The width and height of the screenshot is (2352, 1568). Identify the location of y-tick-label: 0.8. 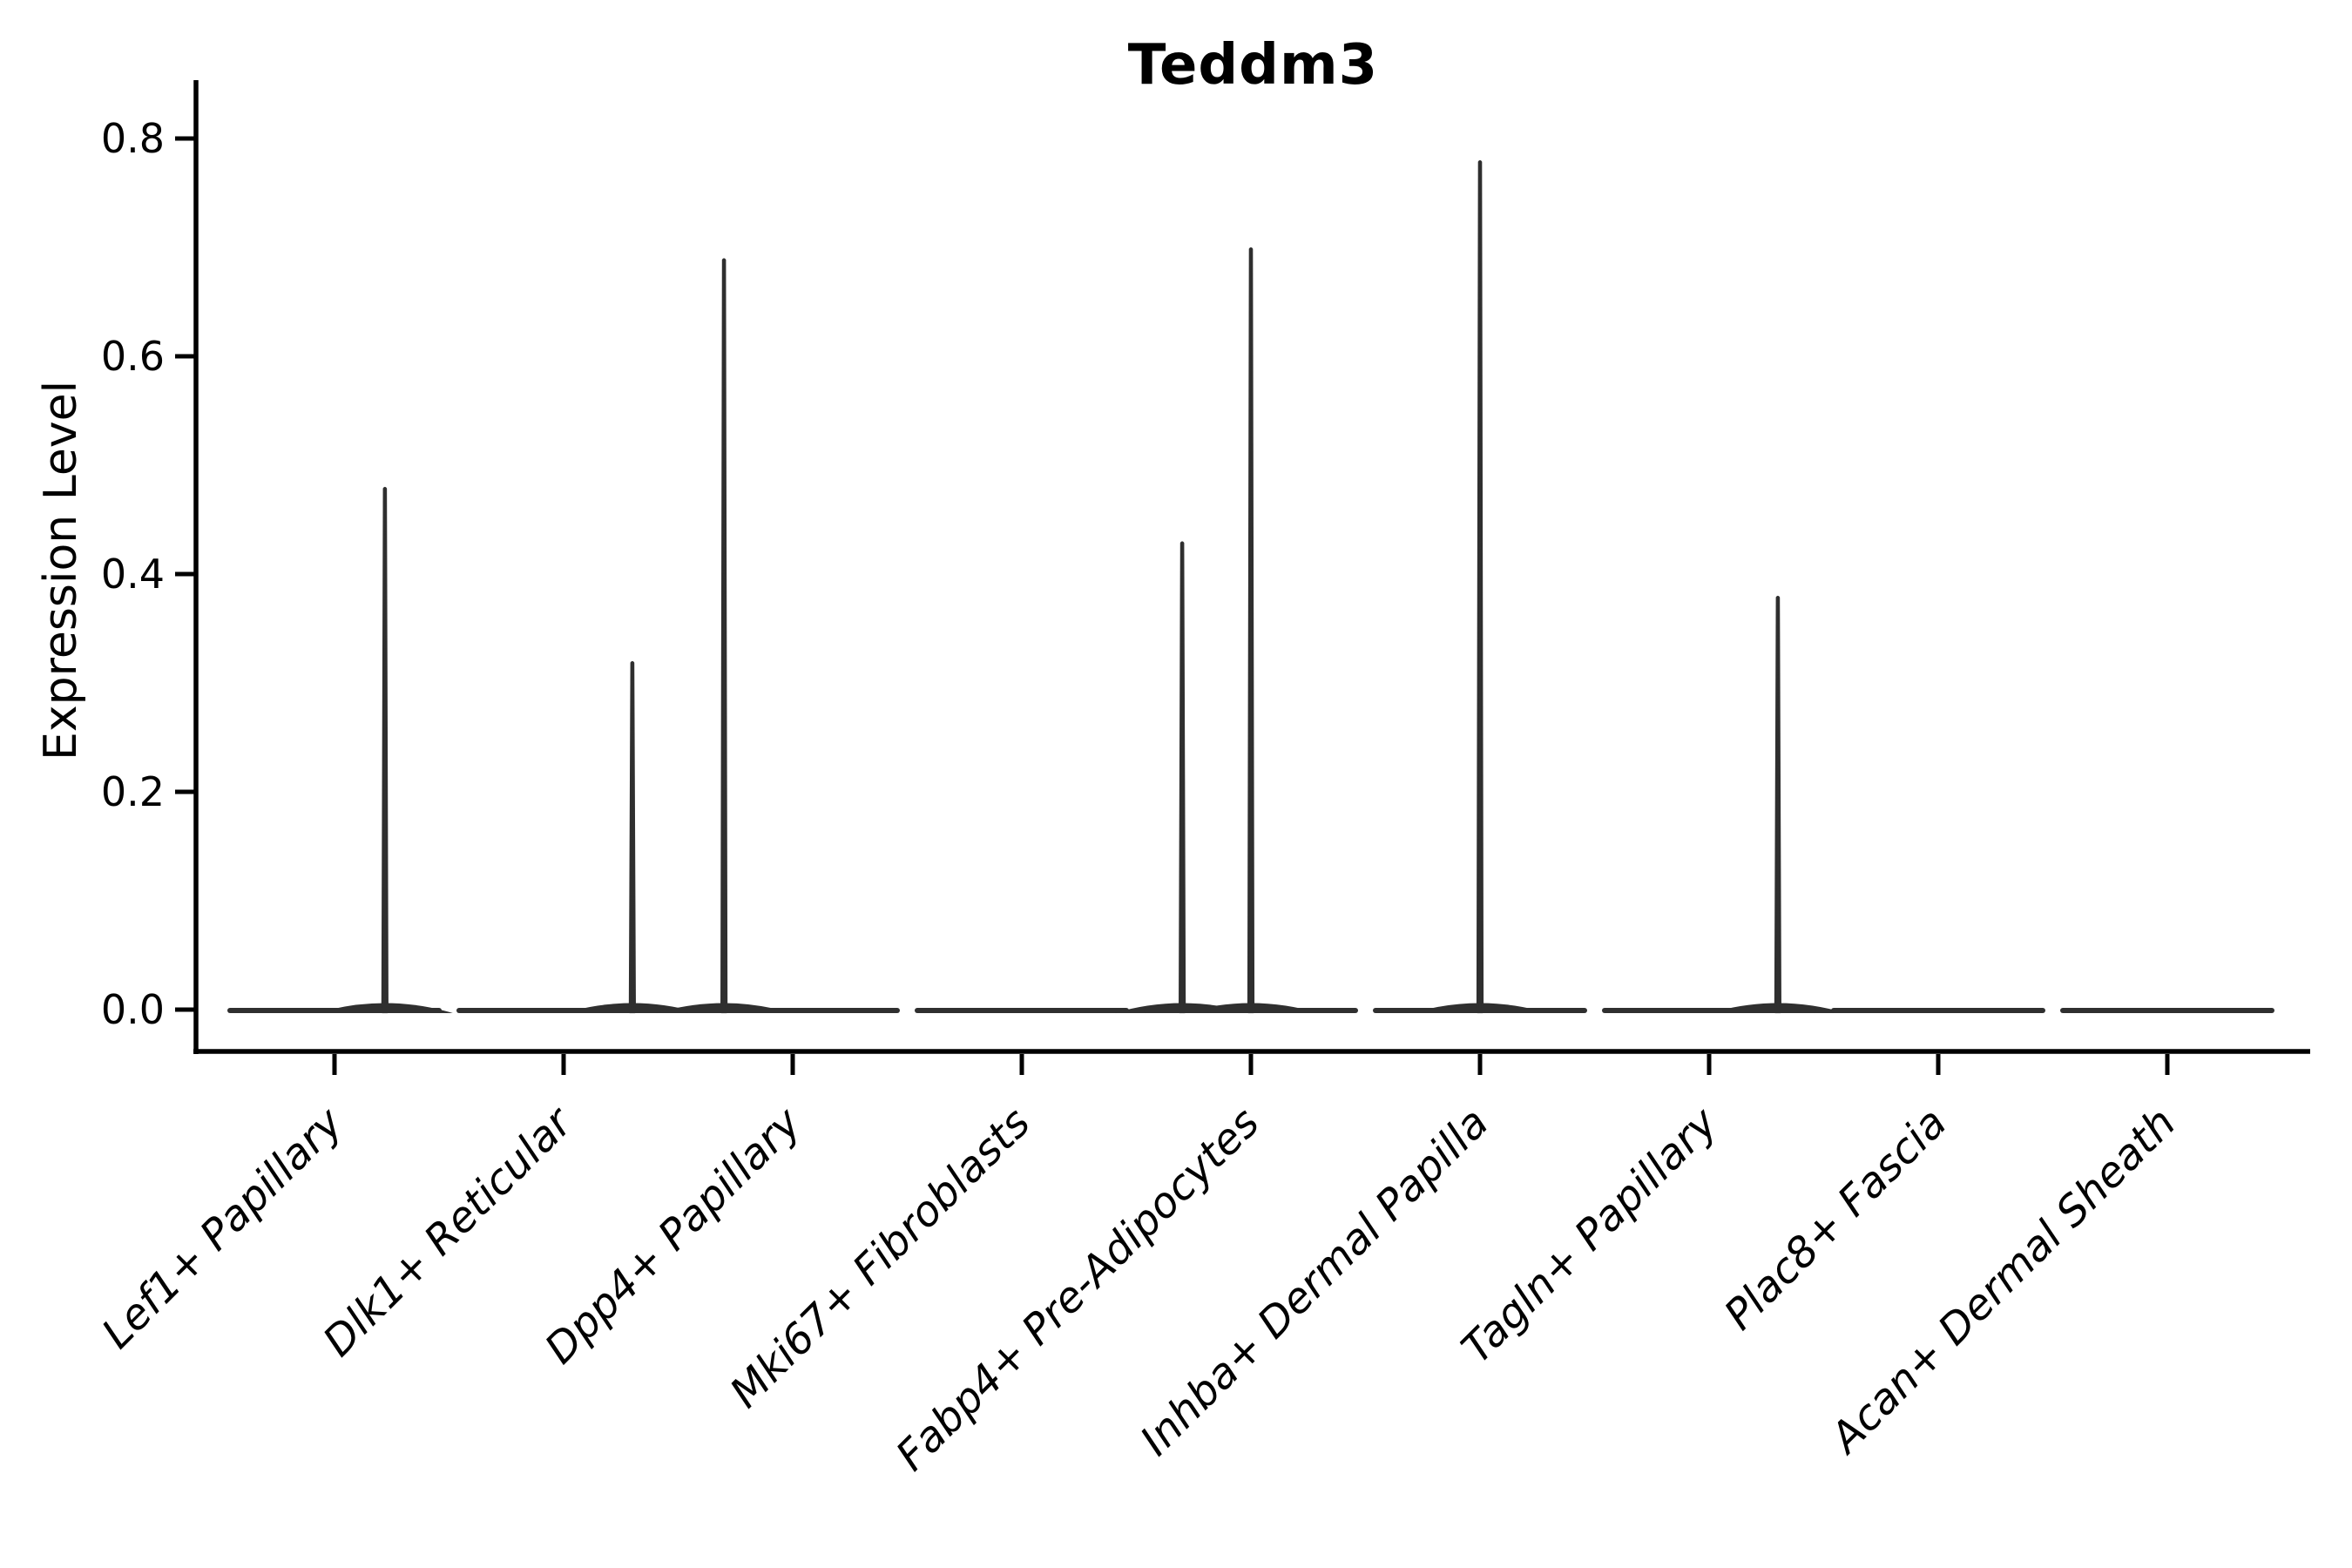
(133, 138).